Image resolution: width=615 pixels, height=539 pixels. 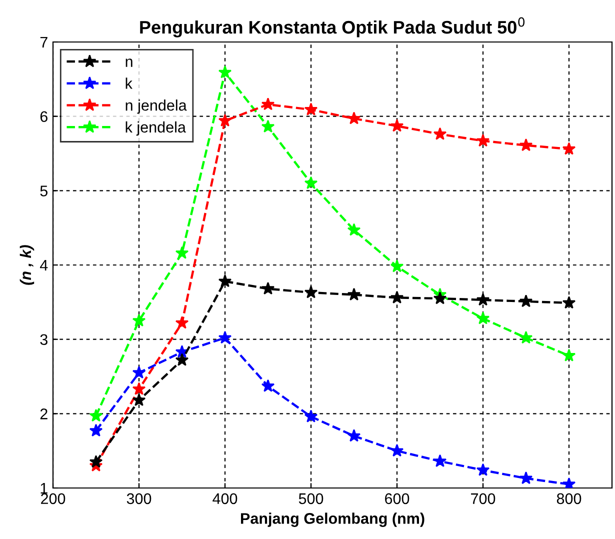 What do you see at coordinates (44, 414) in the screenshot?
I see `y-tick-label: 2` at bounding box center [44, 414].